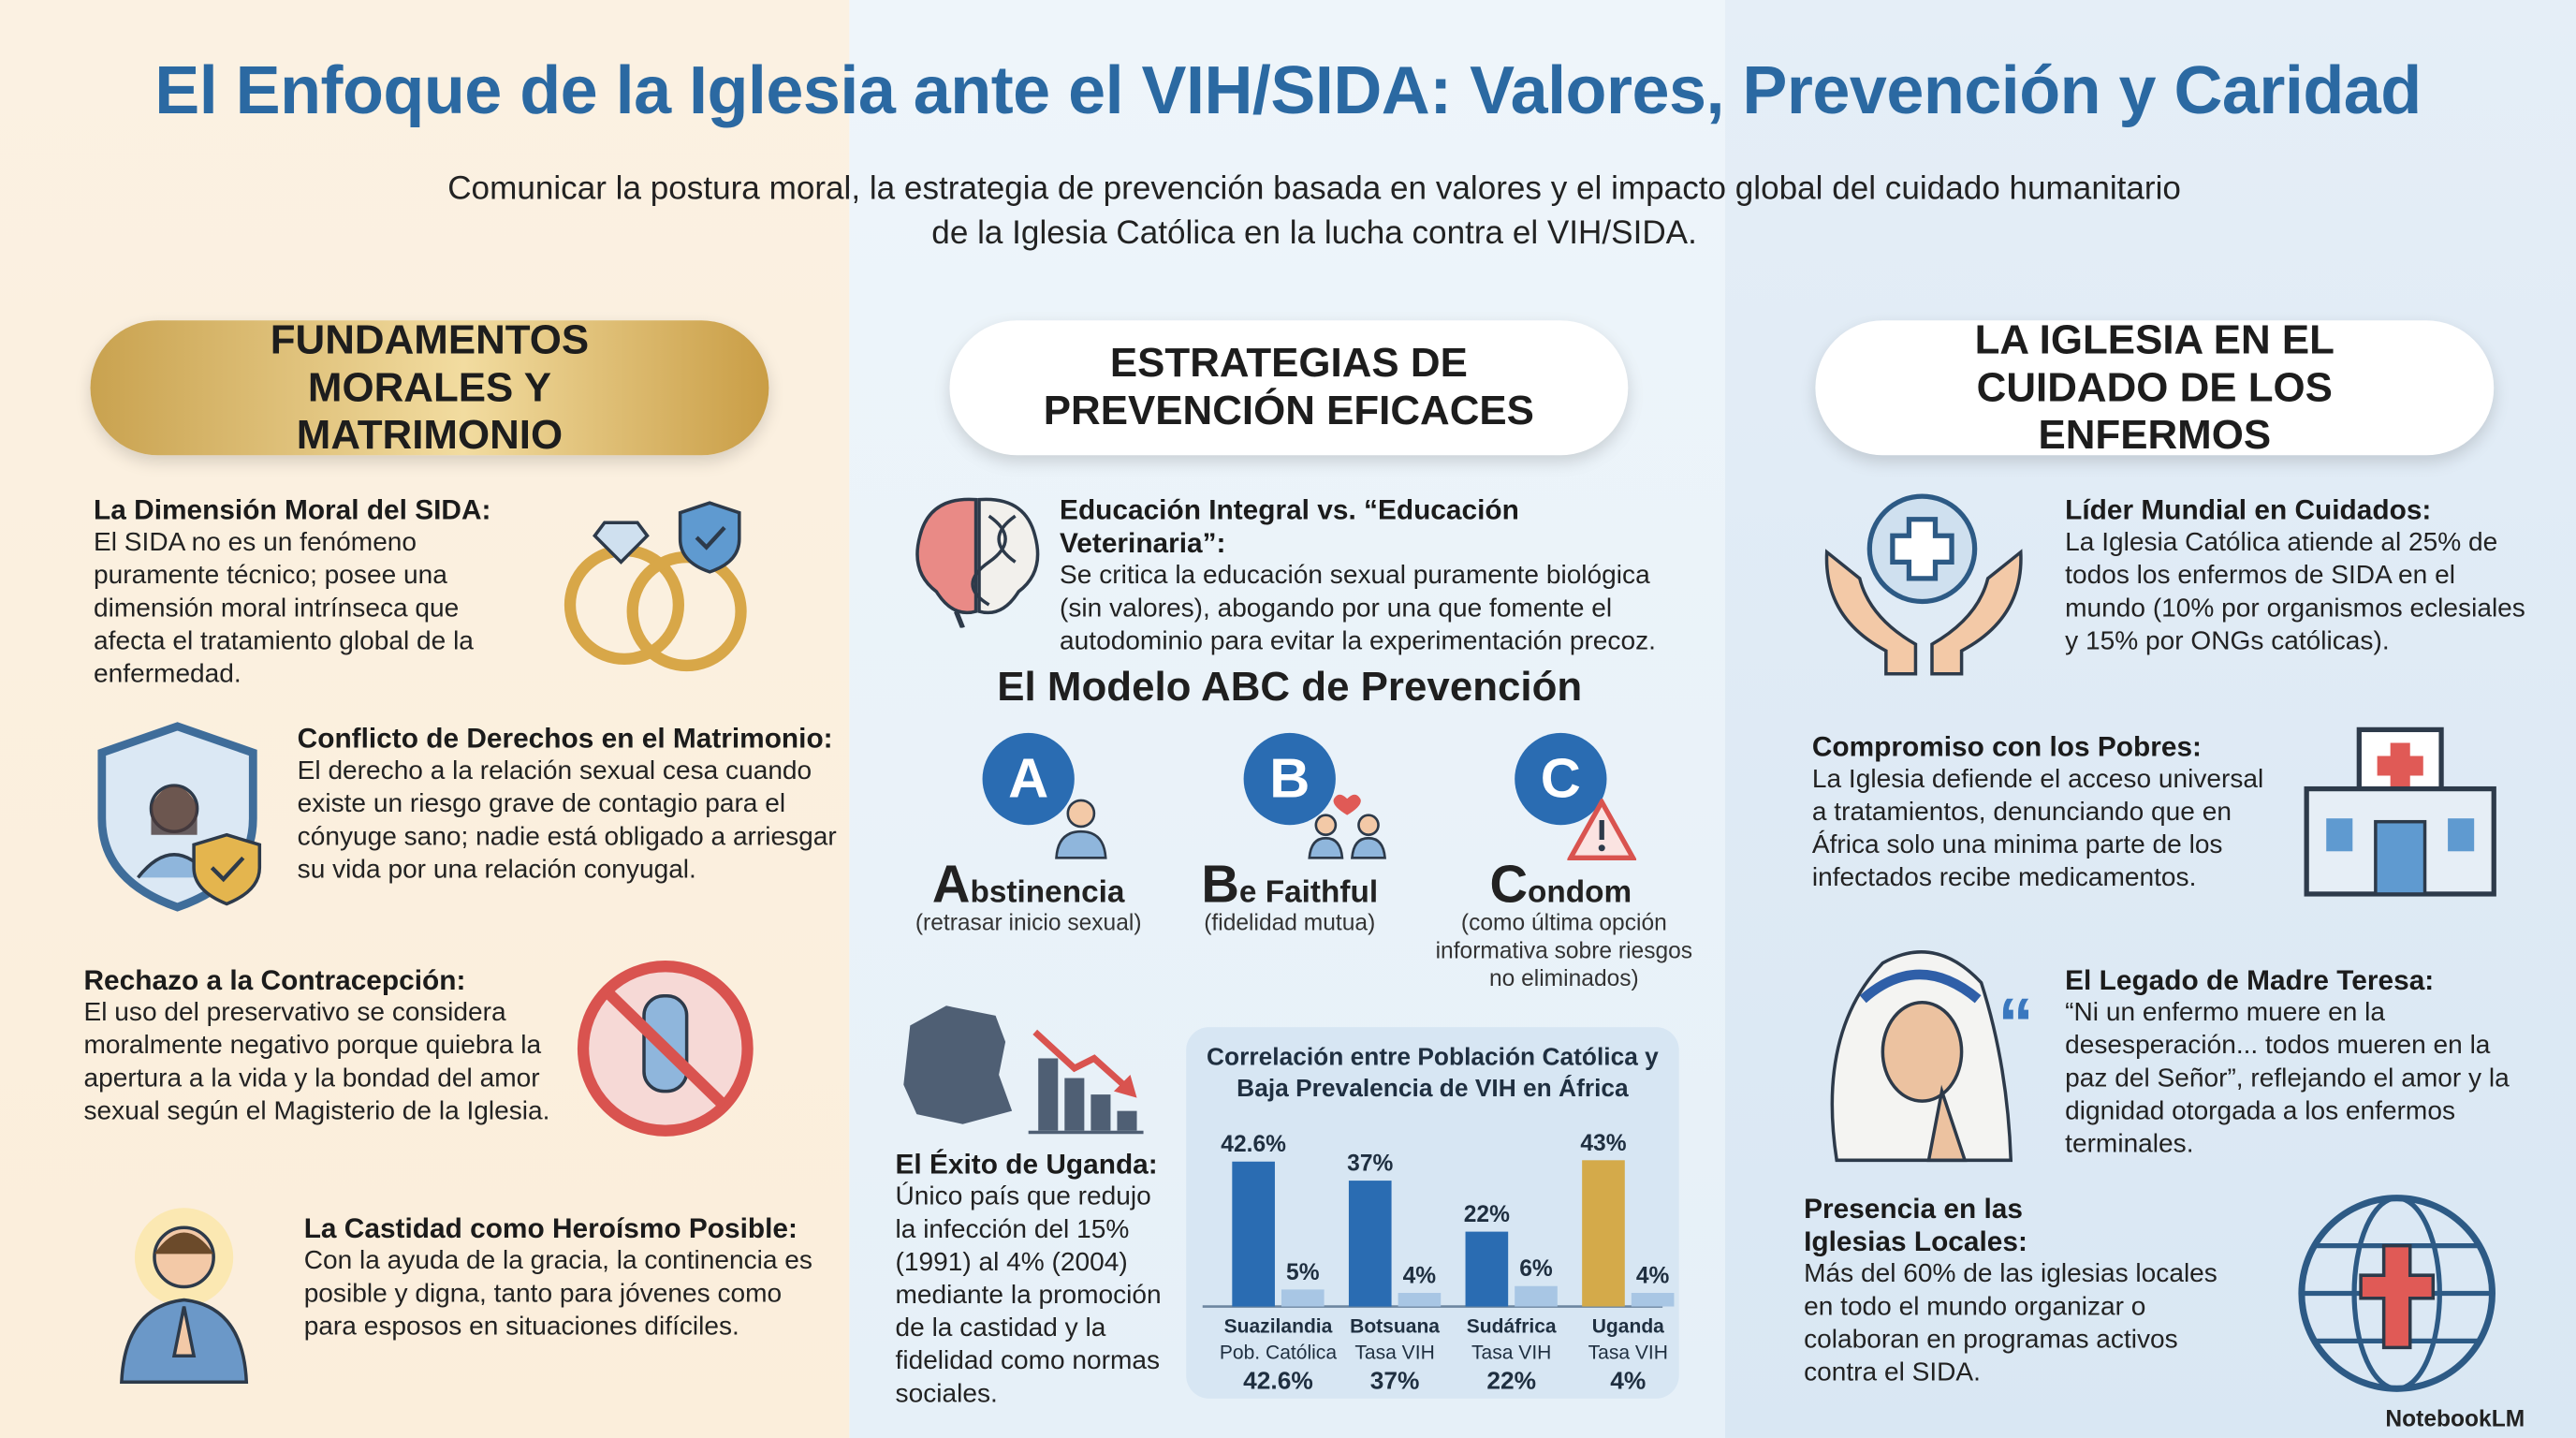 The width and height of the screenshot is (2576, 1438). I want to click on item-title: Presencia en las Iglesias Locales:, so click(1915, 1225).